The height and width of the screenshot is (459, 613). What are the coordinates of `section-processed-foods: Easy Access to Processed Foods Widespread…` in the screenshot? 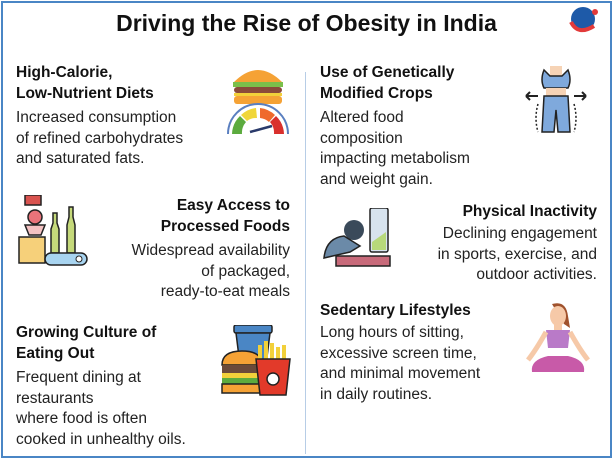 It's located at (185, 249).